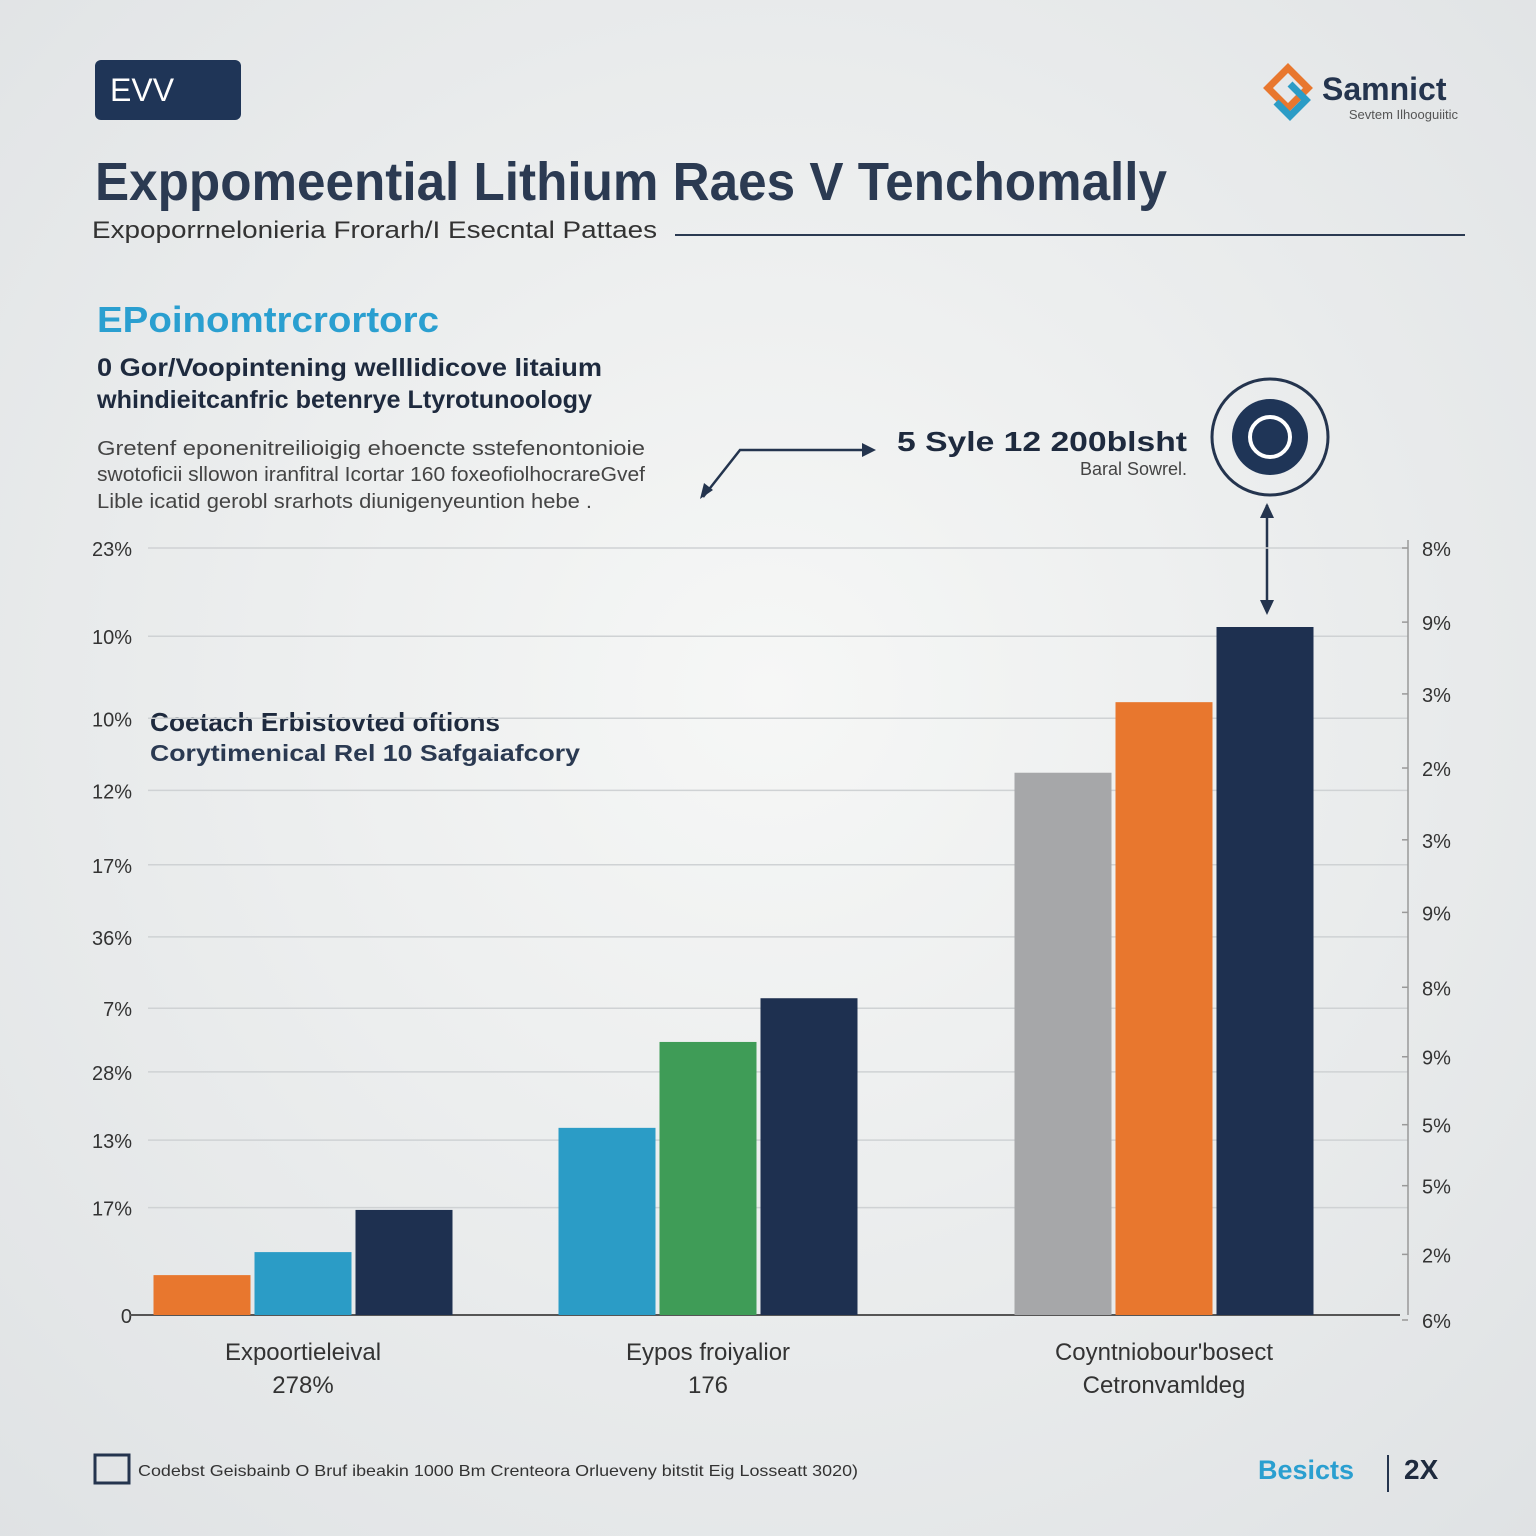  Describe the element at coordinates (112, 1469) in the screenshot. I see `footer-icon` at that location.